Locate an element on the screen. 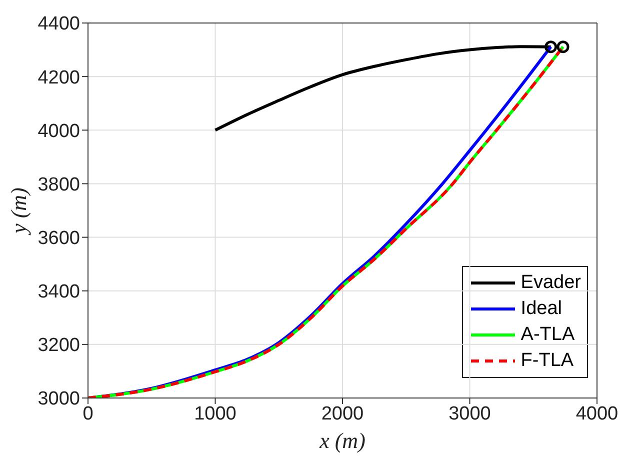 The height and width of the screenshot is (470, 634). legend-label: F-TLA is located at coordinates (547, 361).